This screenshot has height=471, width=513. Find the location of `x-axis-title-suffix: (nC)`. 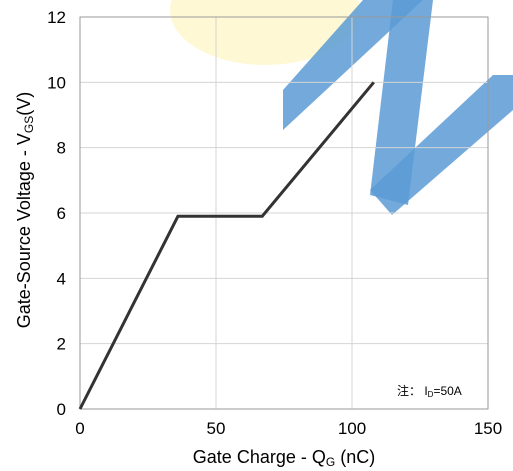

x-axis-title-suffix: (nC) is located at coordinates (355, 457).